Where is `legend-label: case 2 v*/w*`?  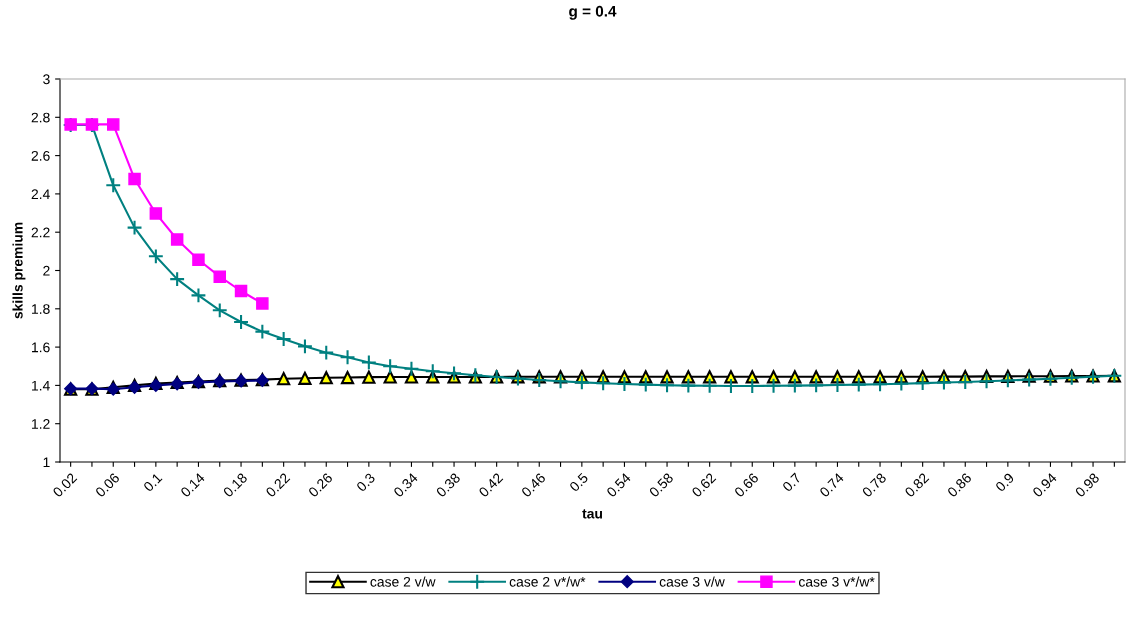 legend-label: case 2 v*/w* is located at coordinates (547, 581).